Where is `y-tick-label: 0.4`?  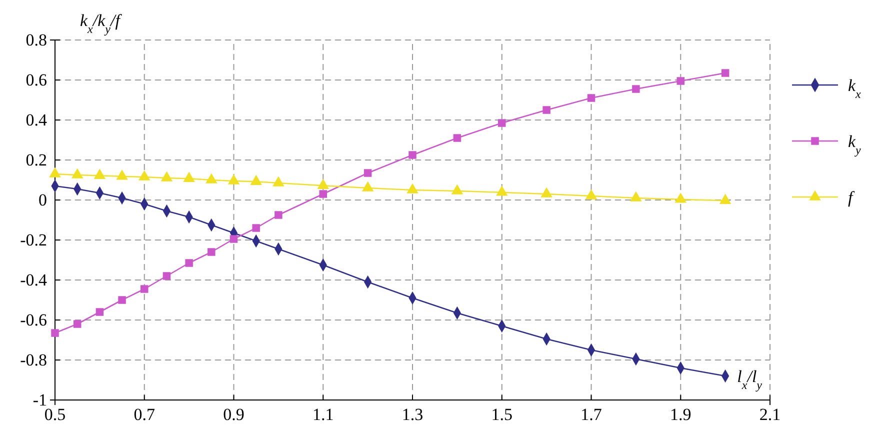
y-tick-label: 0.4 is located at coordinates (37, 120).